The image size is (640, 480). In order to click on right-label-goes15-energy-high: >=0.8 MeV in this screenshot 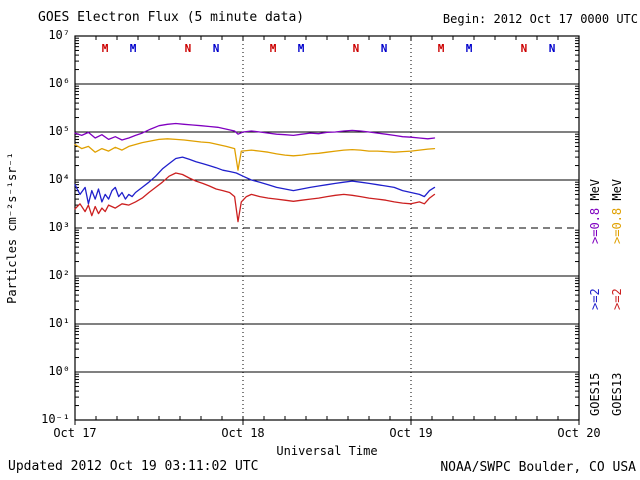, I will do `click(595, 211)`.